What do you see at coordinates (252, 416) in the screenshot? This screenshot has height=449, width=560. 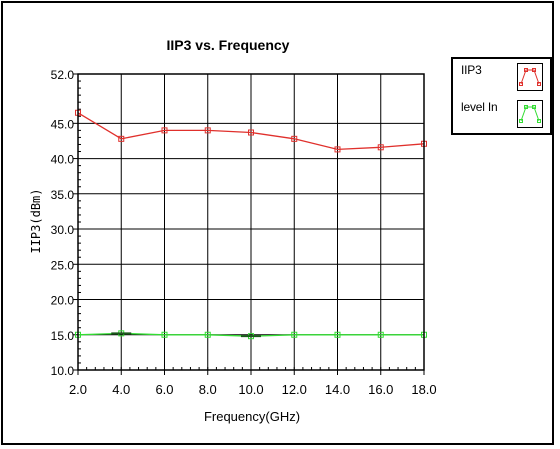 I see `x-axis-label: Frequency(GHz)` at bounding box center [252, 416].